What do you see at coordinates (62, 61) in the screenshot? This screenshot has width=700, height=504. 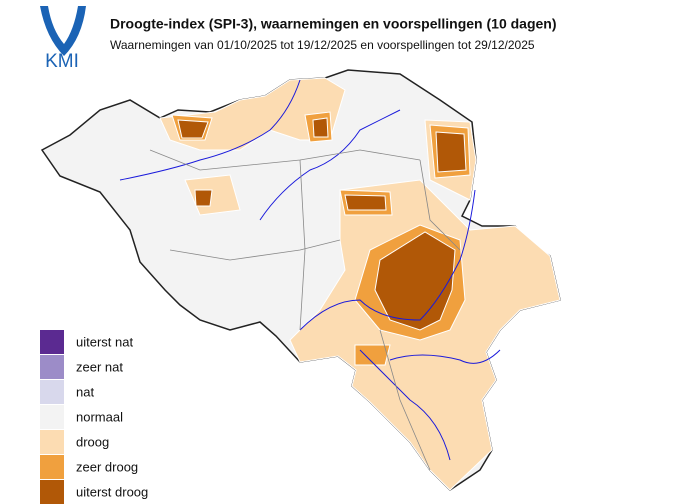 I see `logo-text: KMI` at bounding box center [62, 61].